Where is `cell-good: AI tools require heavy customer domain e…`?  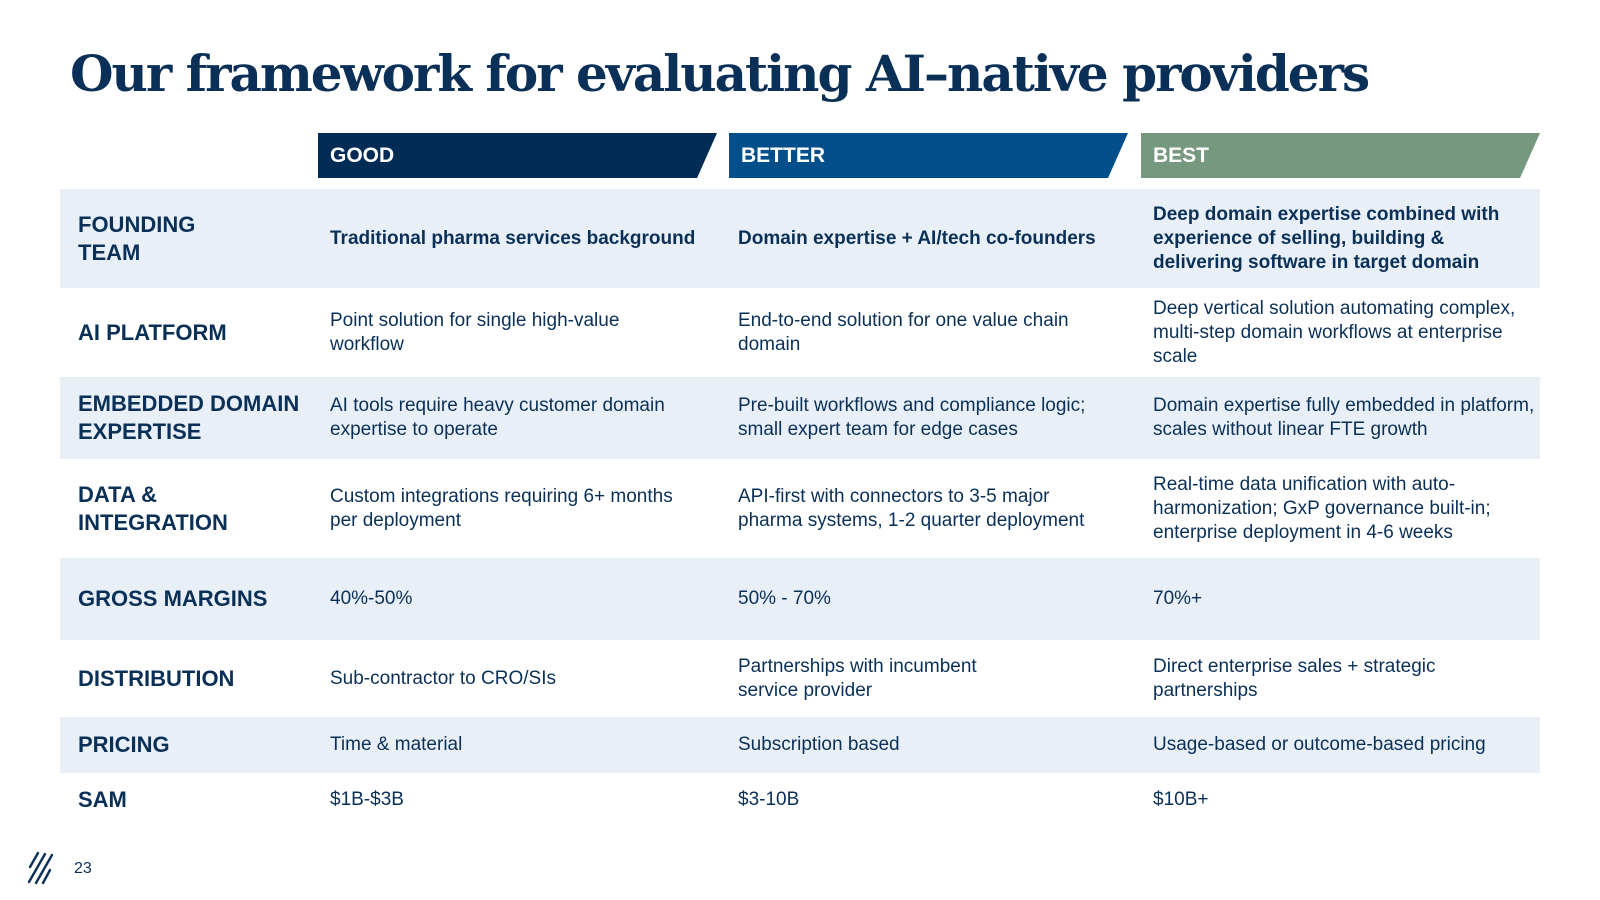
cell-good: AI tools require heavy customer domain e… is located at coordinates (497, 417).